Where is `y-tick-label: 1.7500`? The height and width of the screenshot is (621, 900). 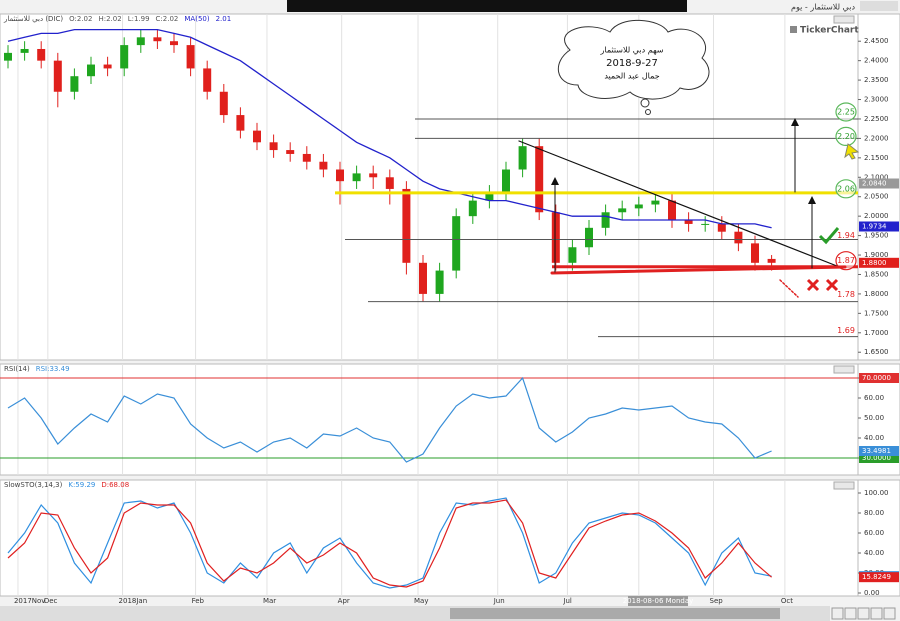 y-tick-label: 1.7500 is located at coordinates (876, 313).